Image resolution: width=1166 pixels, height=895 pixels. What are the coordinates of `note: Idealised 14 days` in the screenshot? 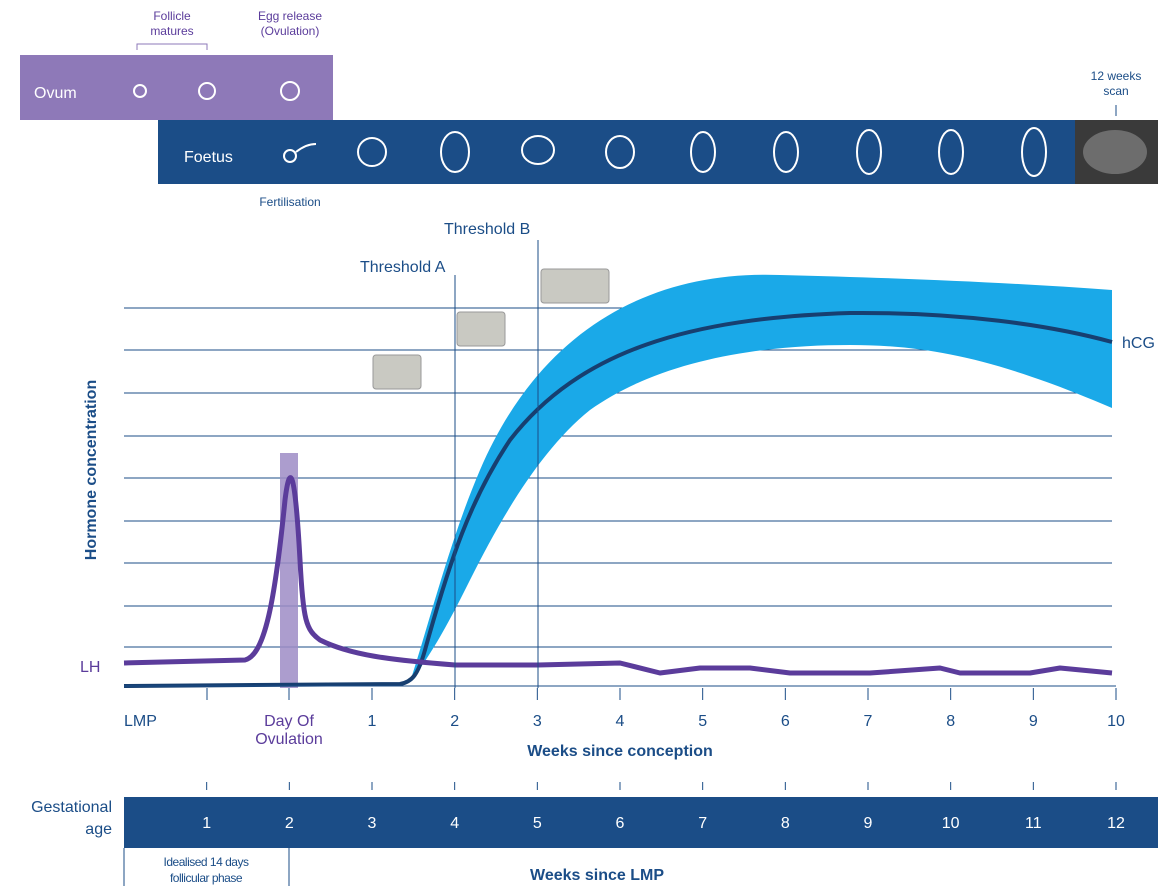 It's located at (206, 862).